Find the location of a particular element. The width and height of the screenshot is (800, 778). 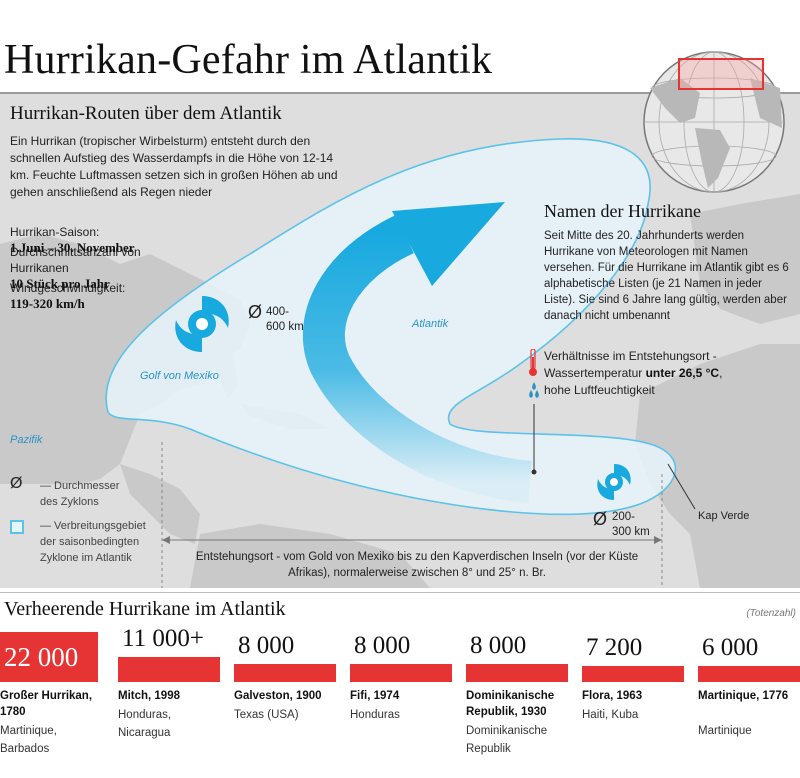

thermometer-icon is located at coordinates (533, 362).